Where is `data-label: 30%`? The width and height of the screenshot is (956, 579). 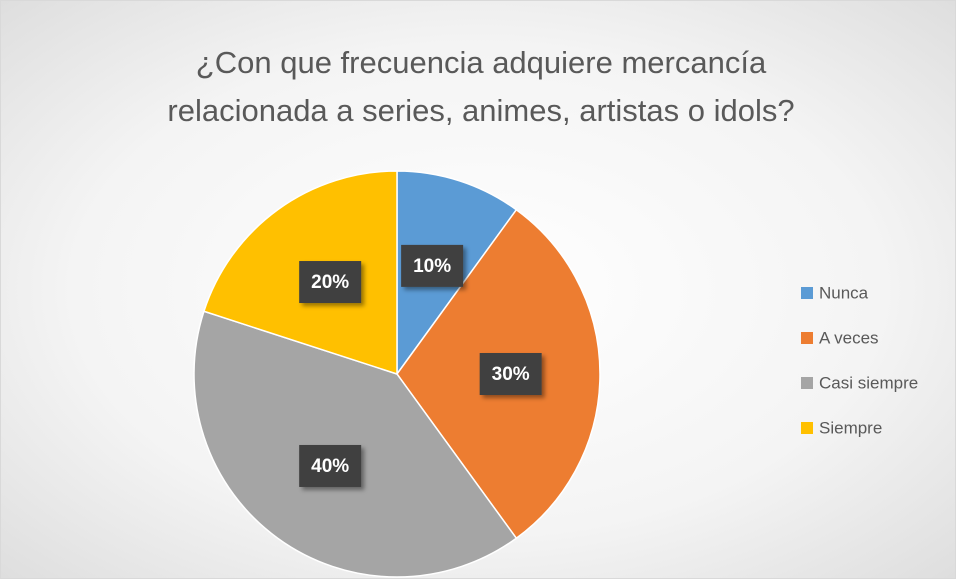 data-label: 30% is located at coordinates (511, 374).